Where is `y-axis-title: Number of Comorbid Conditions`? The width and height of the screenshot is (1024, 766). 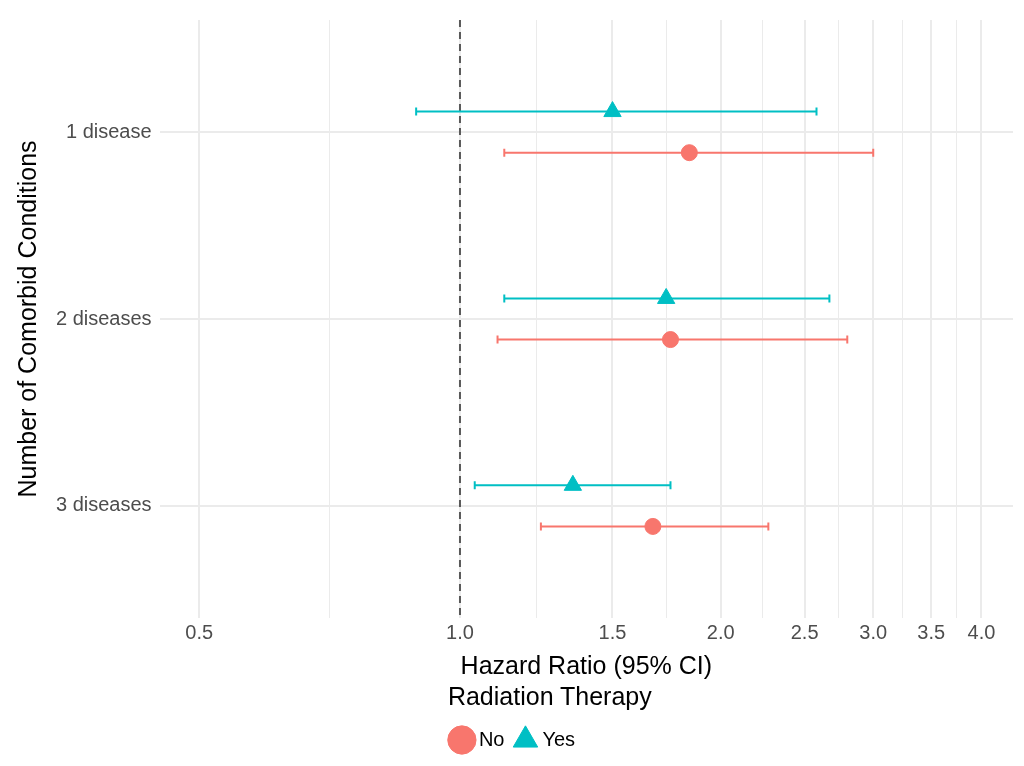 y-axis-title: Number of Comorbid Conditions is located at coordinates (26, 319).